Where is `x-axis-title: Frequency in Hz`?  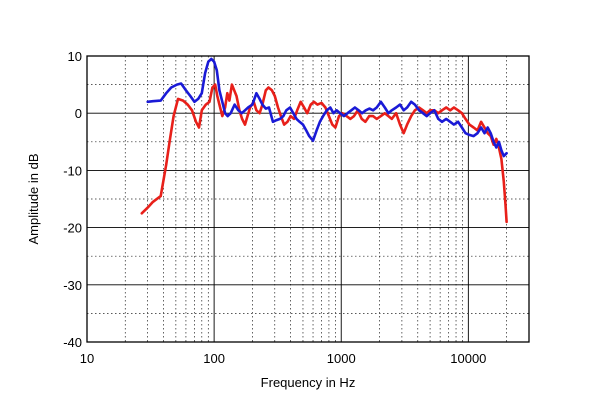
x-axis-title: Frequency in Hz is located at coordinates (308, 382).